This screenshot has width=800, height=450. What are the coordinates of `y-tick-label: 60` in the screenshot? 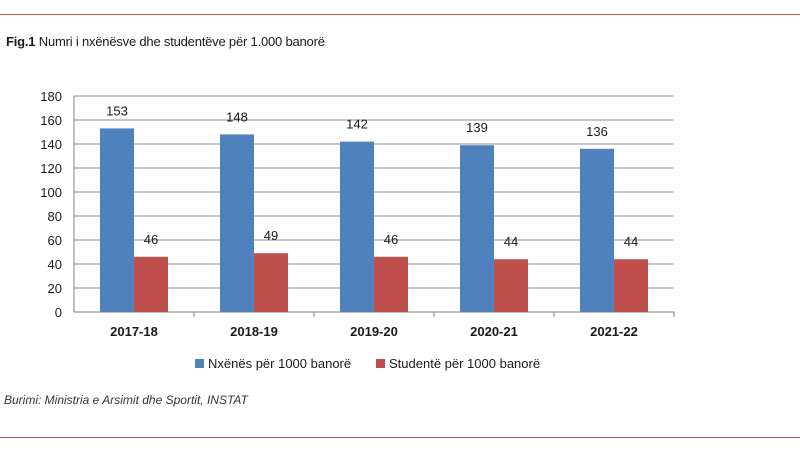 It's located at (55, 240).